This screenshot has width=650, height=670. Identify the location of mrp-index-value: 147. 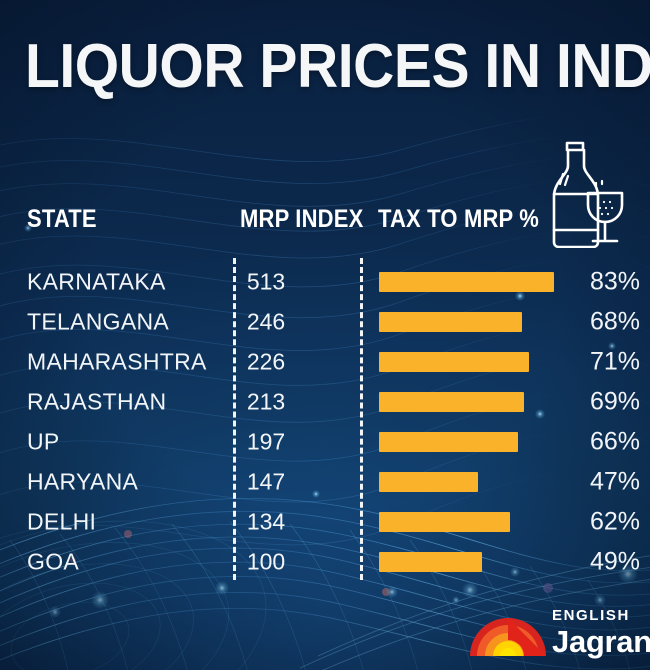
(266, 481).